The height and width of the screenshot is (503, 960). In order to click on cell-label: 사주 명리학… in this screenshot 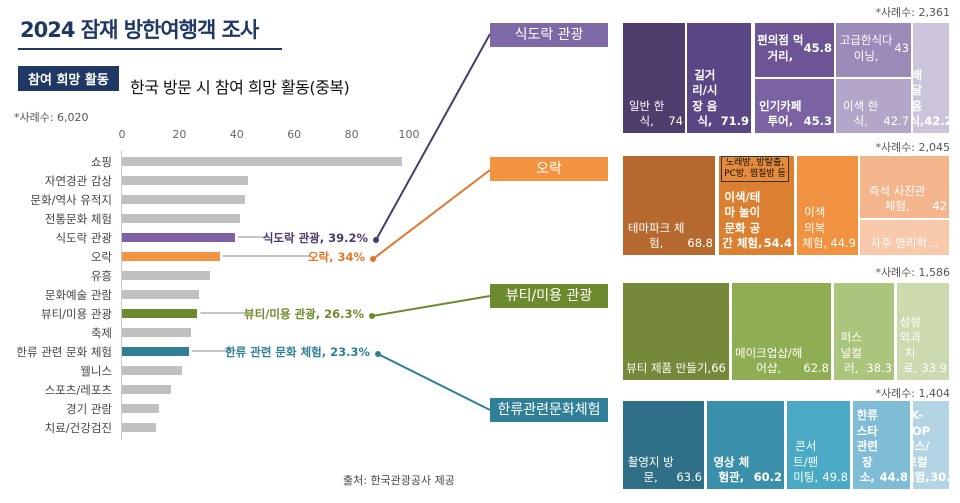, I will do `click(904, 243)`.